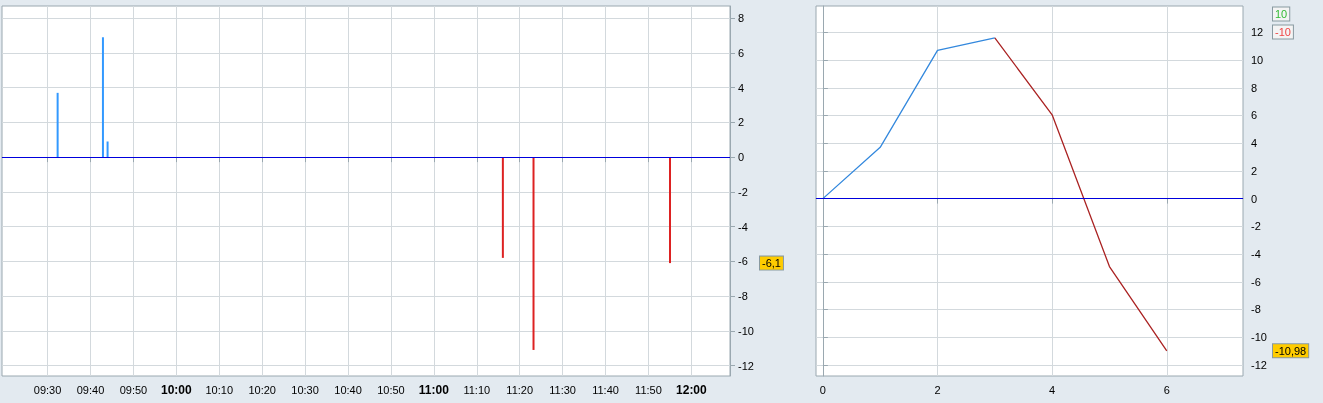 Image resolution: width=1323 pixels, height=403 pixels. I want to click on x-tick-label: 11:50, so click(648, 389).